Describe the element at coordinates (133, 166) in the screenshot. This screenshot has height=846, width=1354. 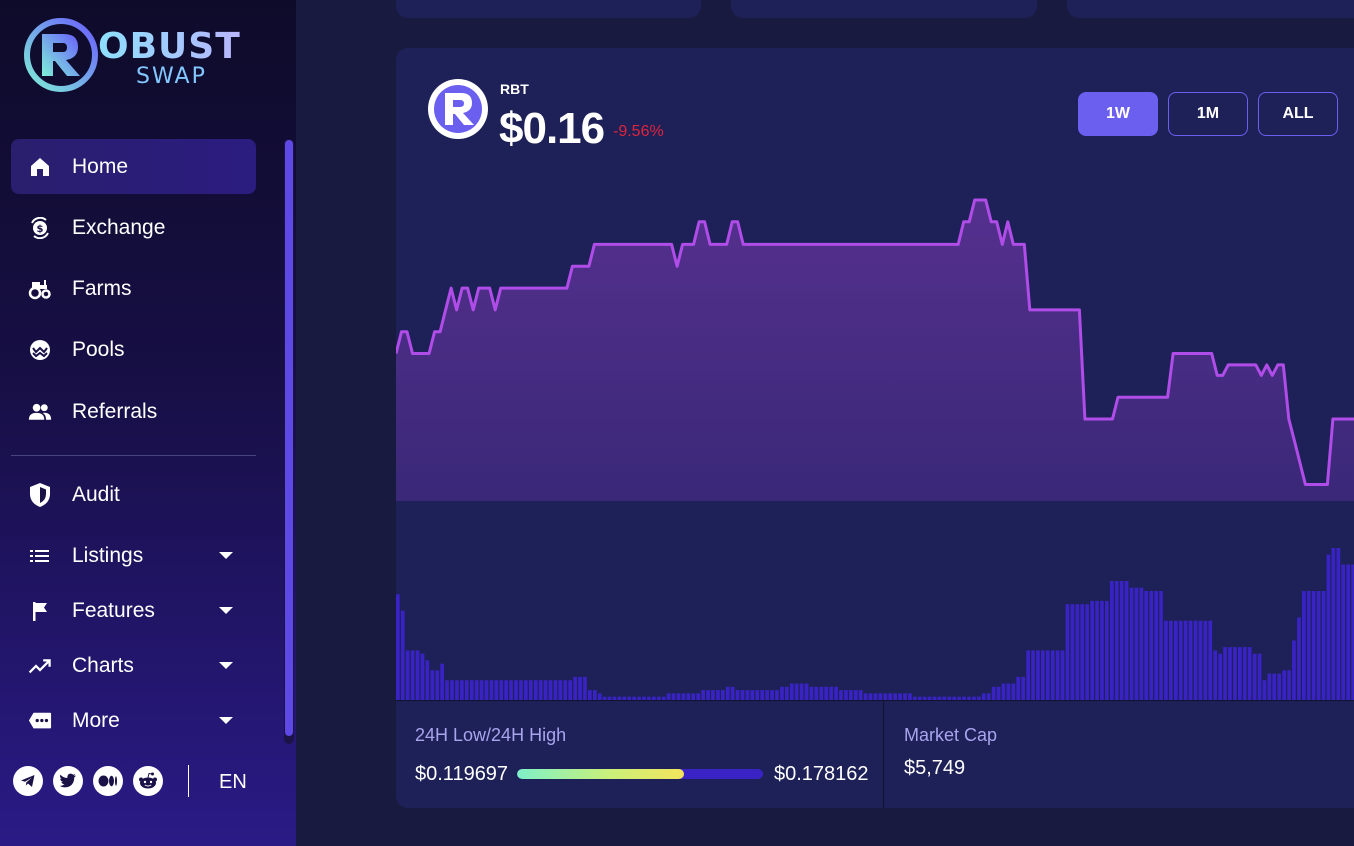
I see `sidebar-item-home: Home` at that location.